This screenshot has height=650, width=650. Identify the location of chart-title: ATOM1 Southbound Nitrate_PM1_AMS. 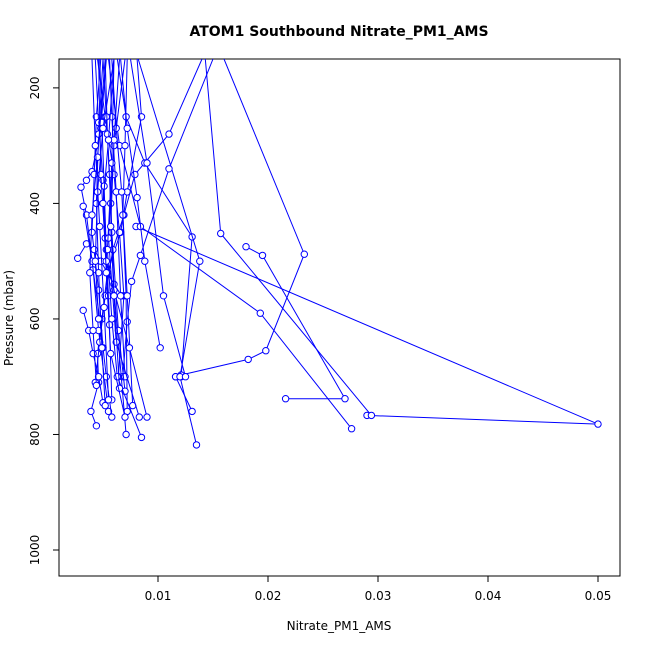
(338, 32).